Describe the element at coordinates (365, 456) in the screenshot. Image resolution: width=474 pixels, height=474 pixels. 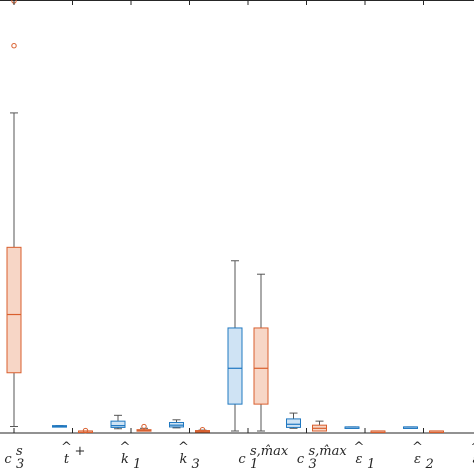
I see `x-tick-label-6: ε^1` at that location.